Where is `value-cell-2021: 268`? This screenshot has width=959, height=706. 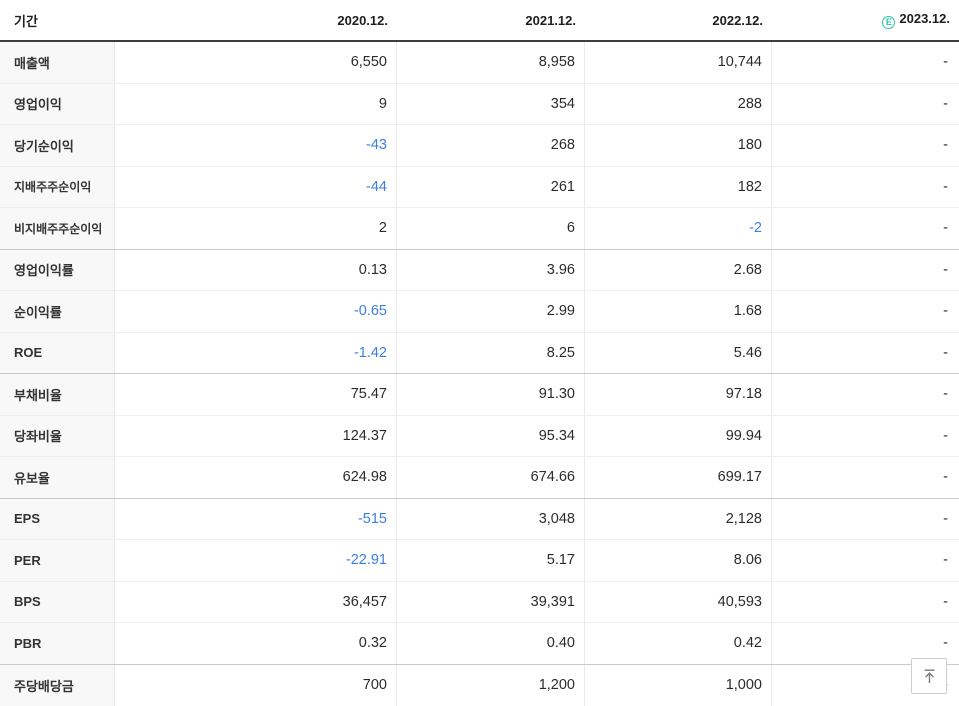
value-cell-2021: 268 is located at coordinates (491, 145).